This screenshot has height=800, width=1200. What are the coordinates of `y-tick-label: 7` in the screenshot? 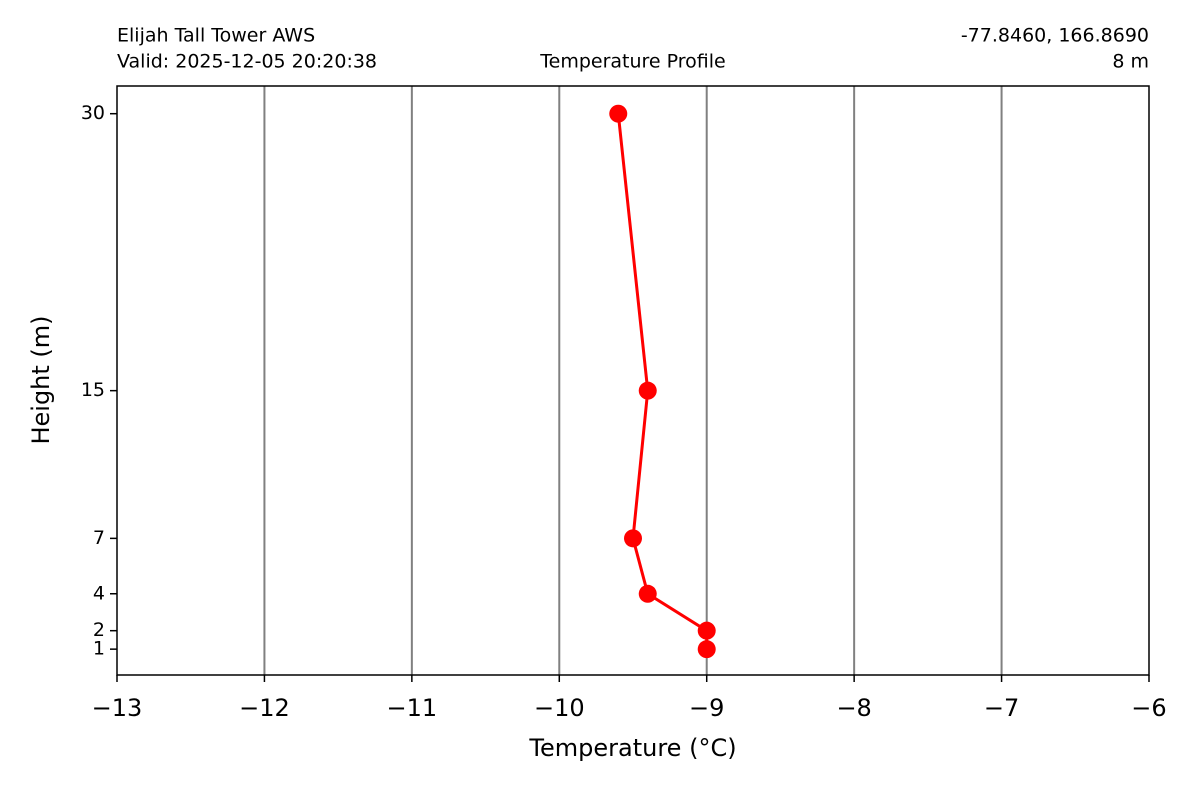 It's located at (99, 538).